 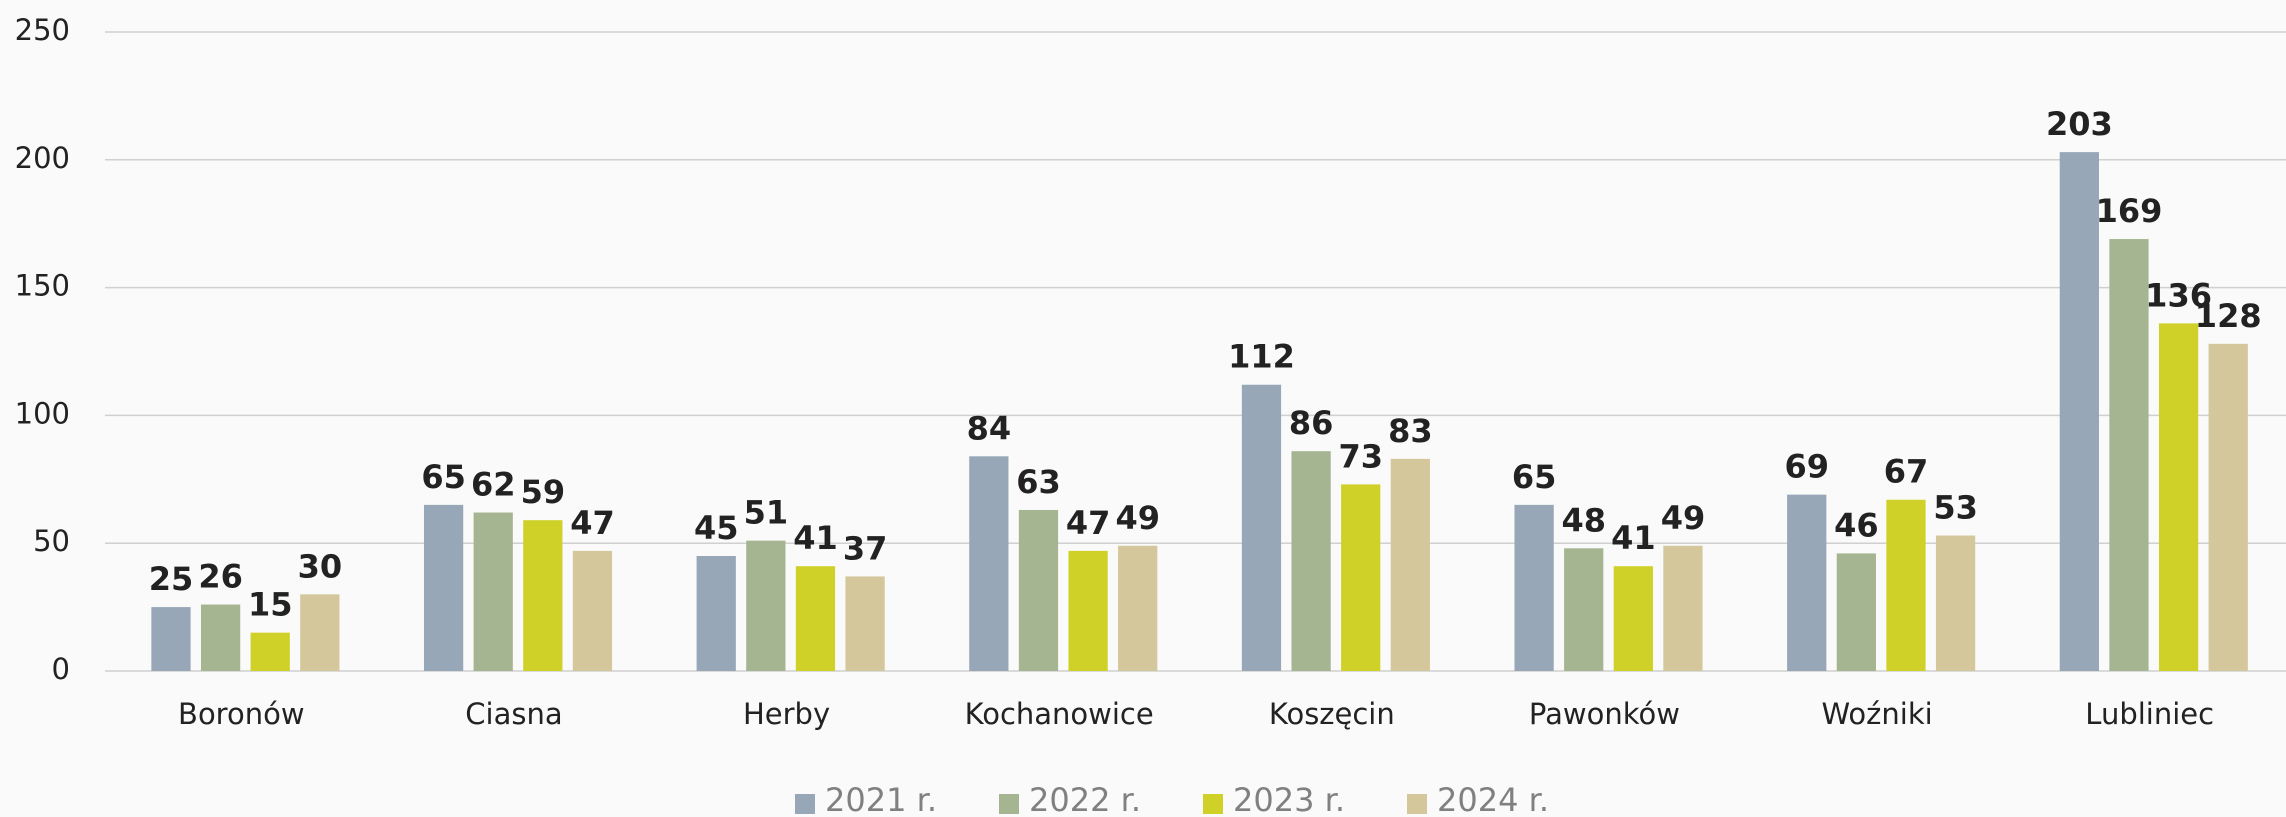 What do you see at coordinates (543, 492) in the screenshot?
I see `data-label: 59` at bounding box center [543, 492].